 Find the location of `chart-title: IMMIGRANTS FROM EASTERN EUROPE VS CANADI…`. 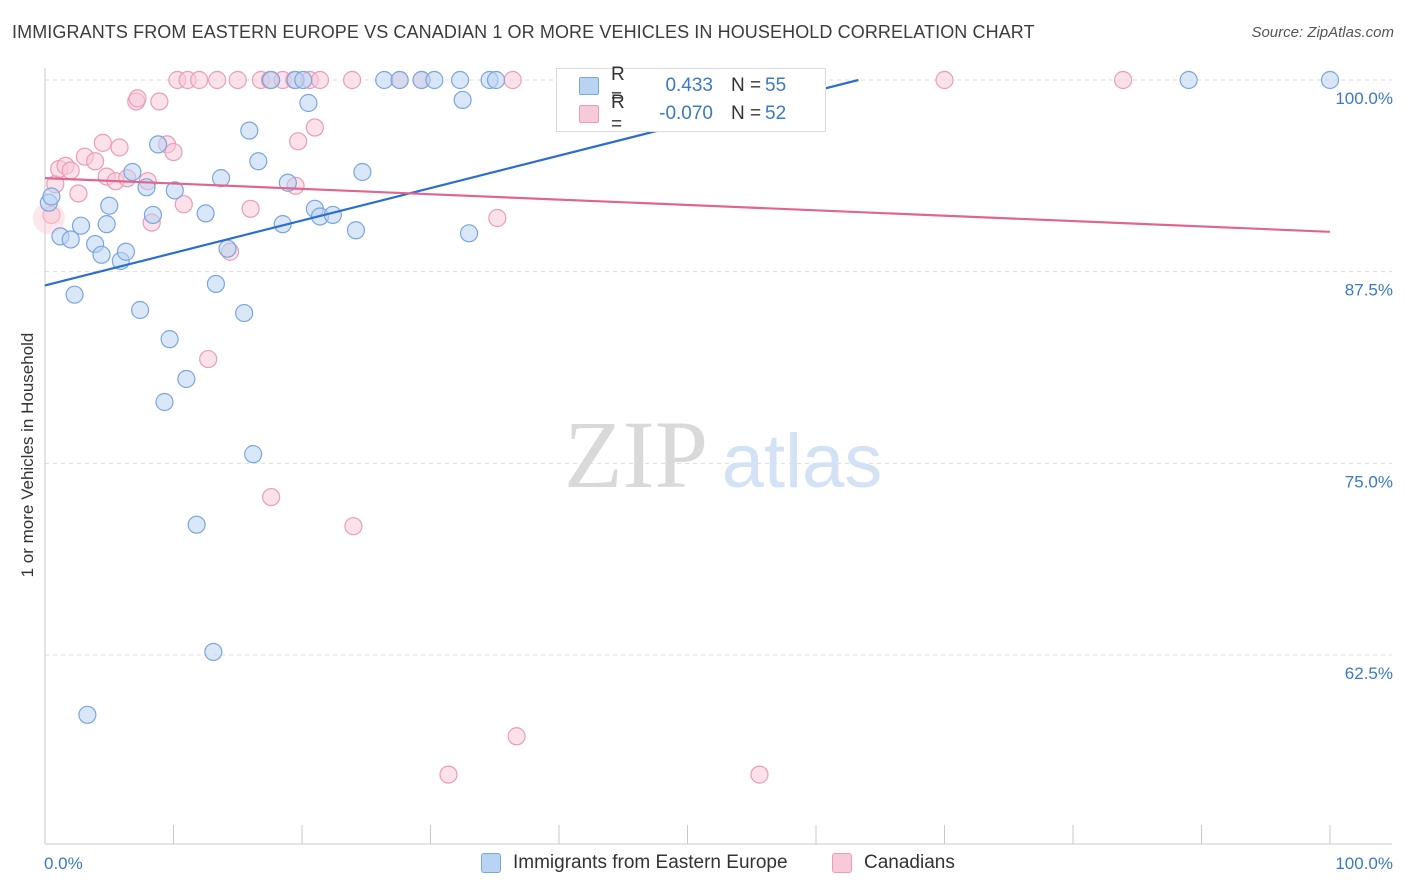

chart-title: IMMIGRANTS FROM EASTERN EUROPE VS CANADI… is located at coordinates (523, 32).